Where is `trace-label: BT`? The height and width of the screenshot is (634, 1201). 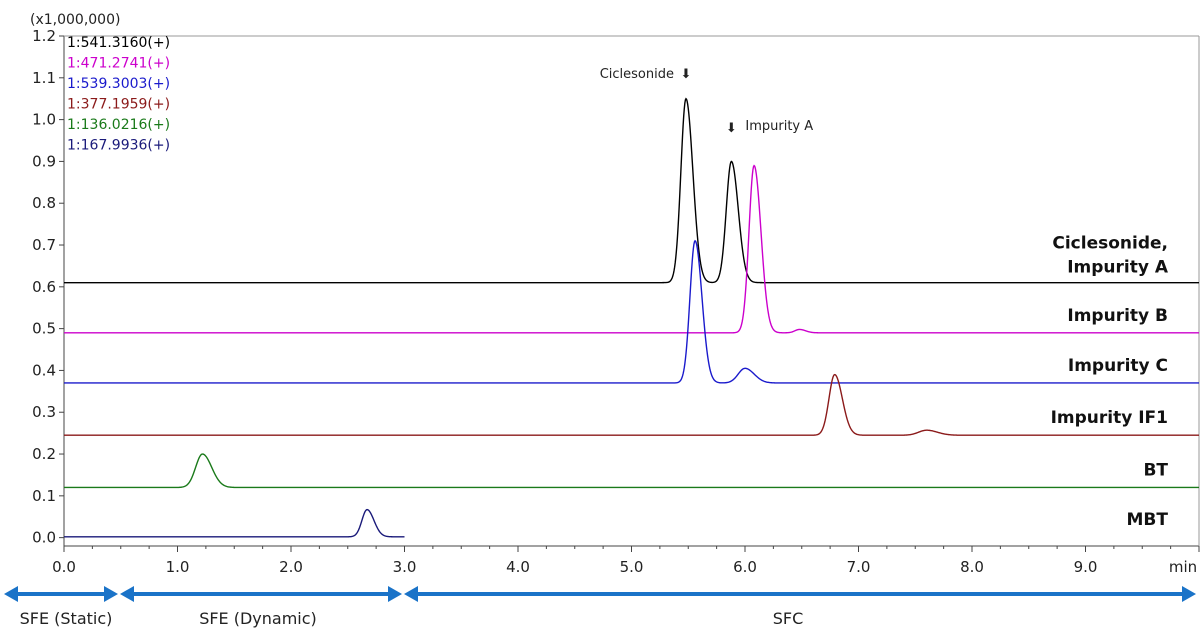
trace-label: BT is located at coordinates (1155, 470).